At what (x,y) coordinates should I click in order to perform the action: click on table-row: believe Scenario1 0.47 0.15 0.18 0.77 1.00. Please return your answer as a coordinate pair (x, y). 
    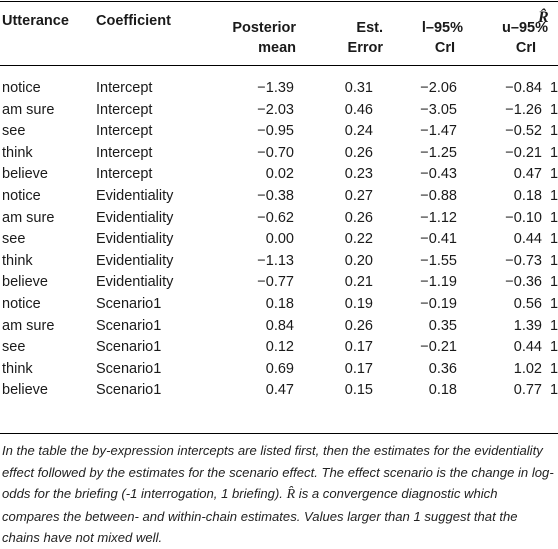
    Looking at the image, I should click on (279, 391).